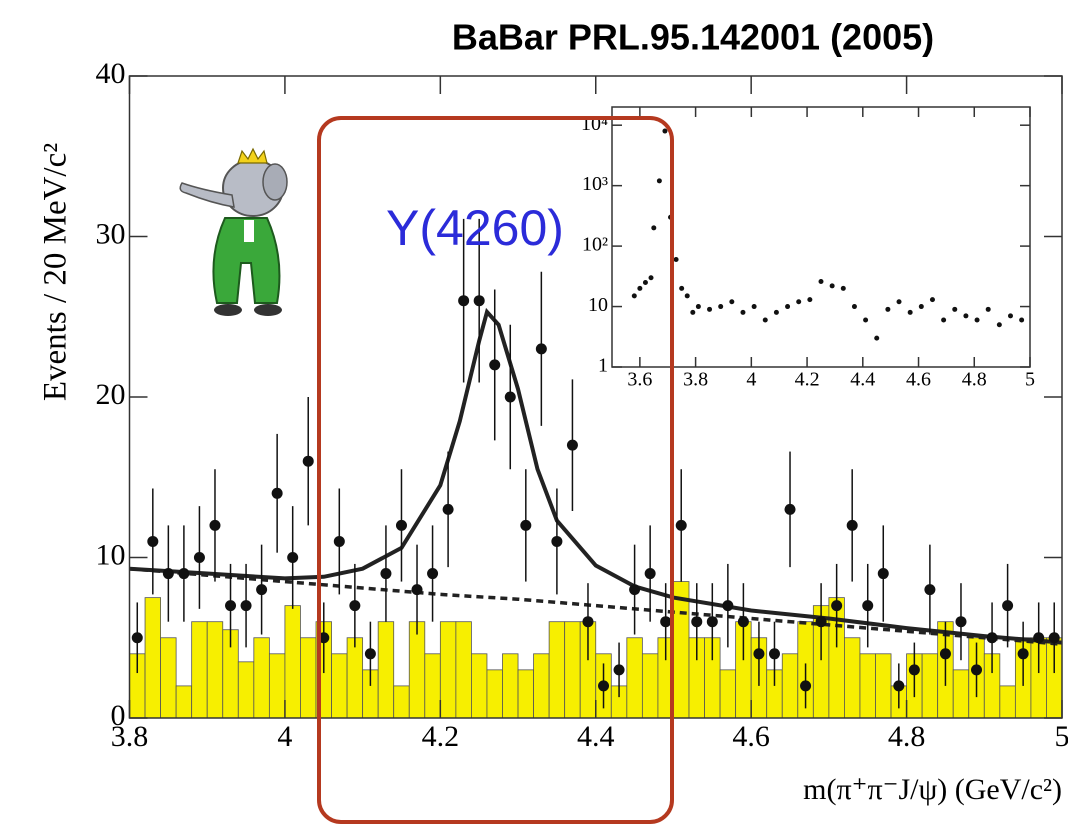 This screenshot has width=1068, height=828. Describe the element at coordinates (252, 155) in the screenshot. I see `mascot-crown` at that location.